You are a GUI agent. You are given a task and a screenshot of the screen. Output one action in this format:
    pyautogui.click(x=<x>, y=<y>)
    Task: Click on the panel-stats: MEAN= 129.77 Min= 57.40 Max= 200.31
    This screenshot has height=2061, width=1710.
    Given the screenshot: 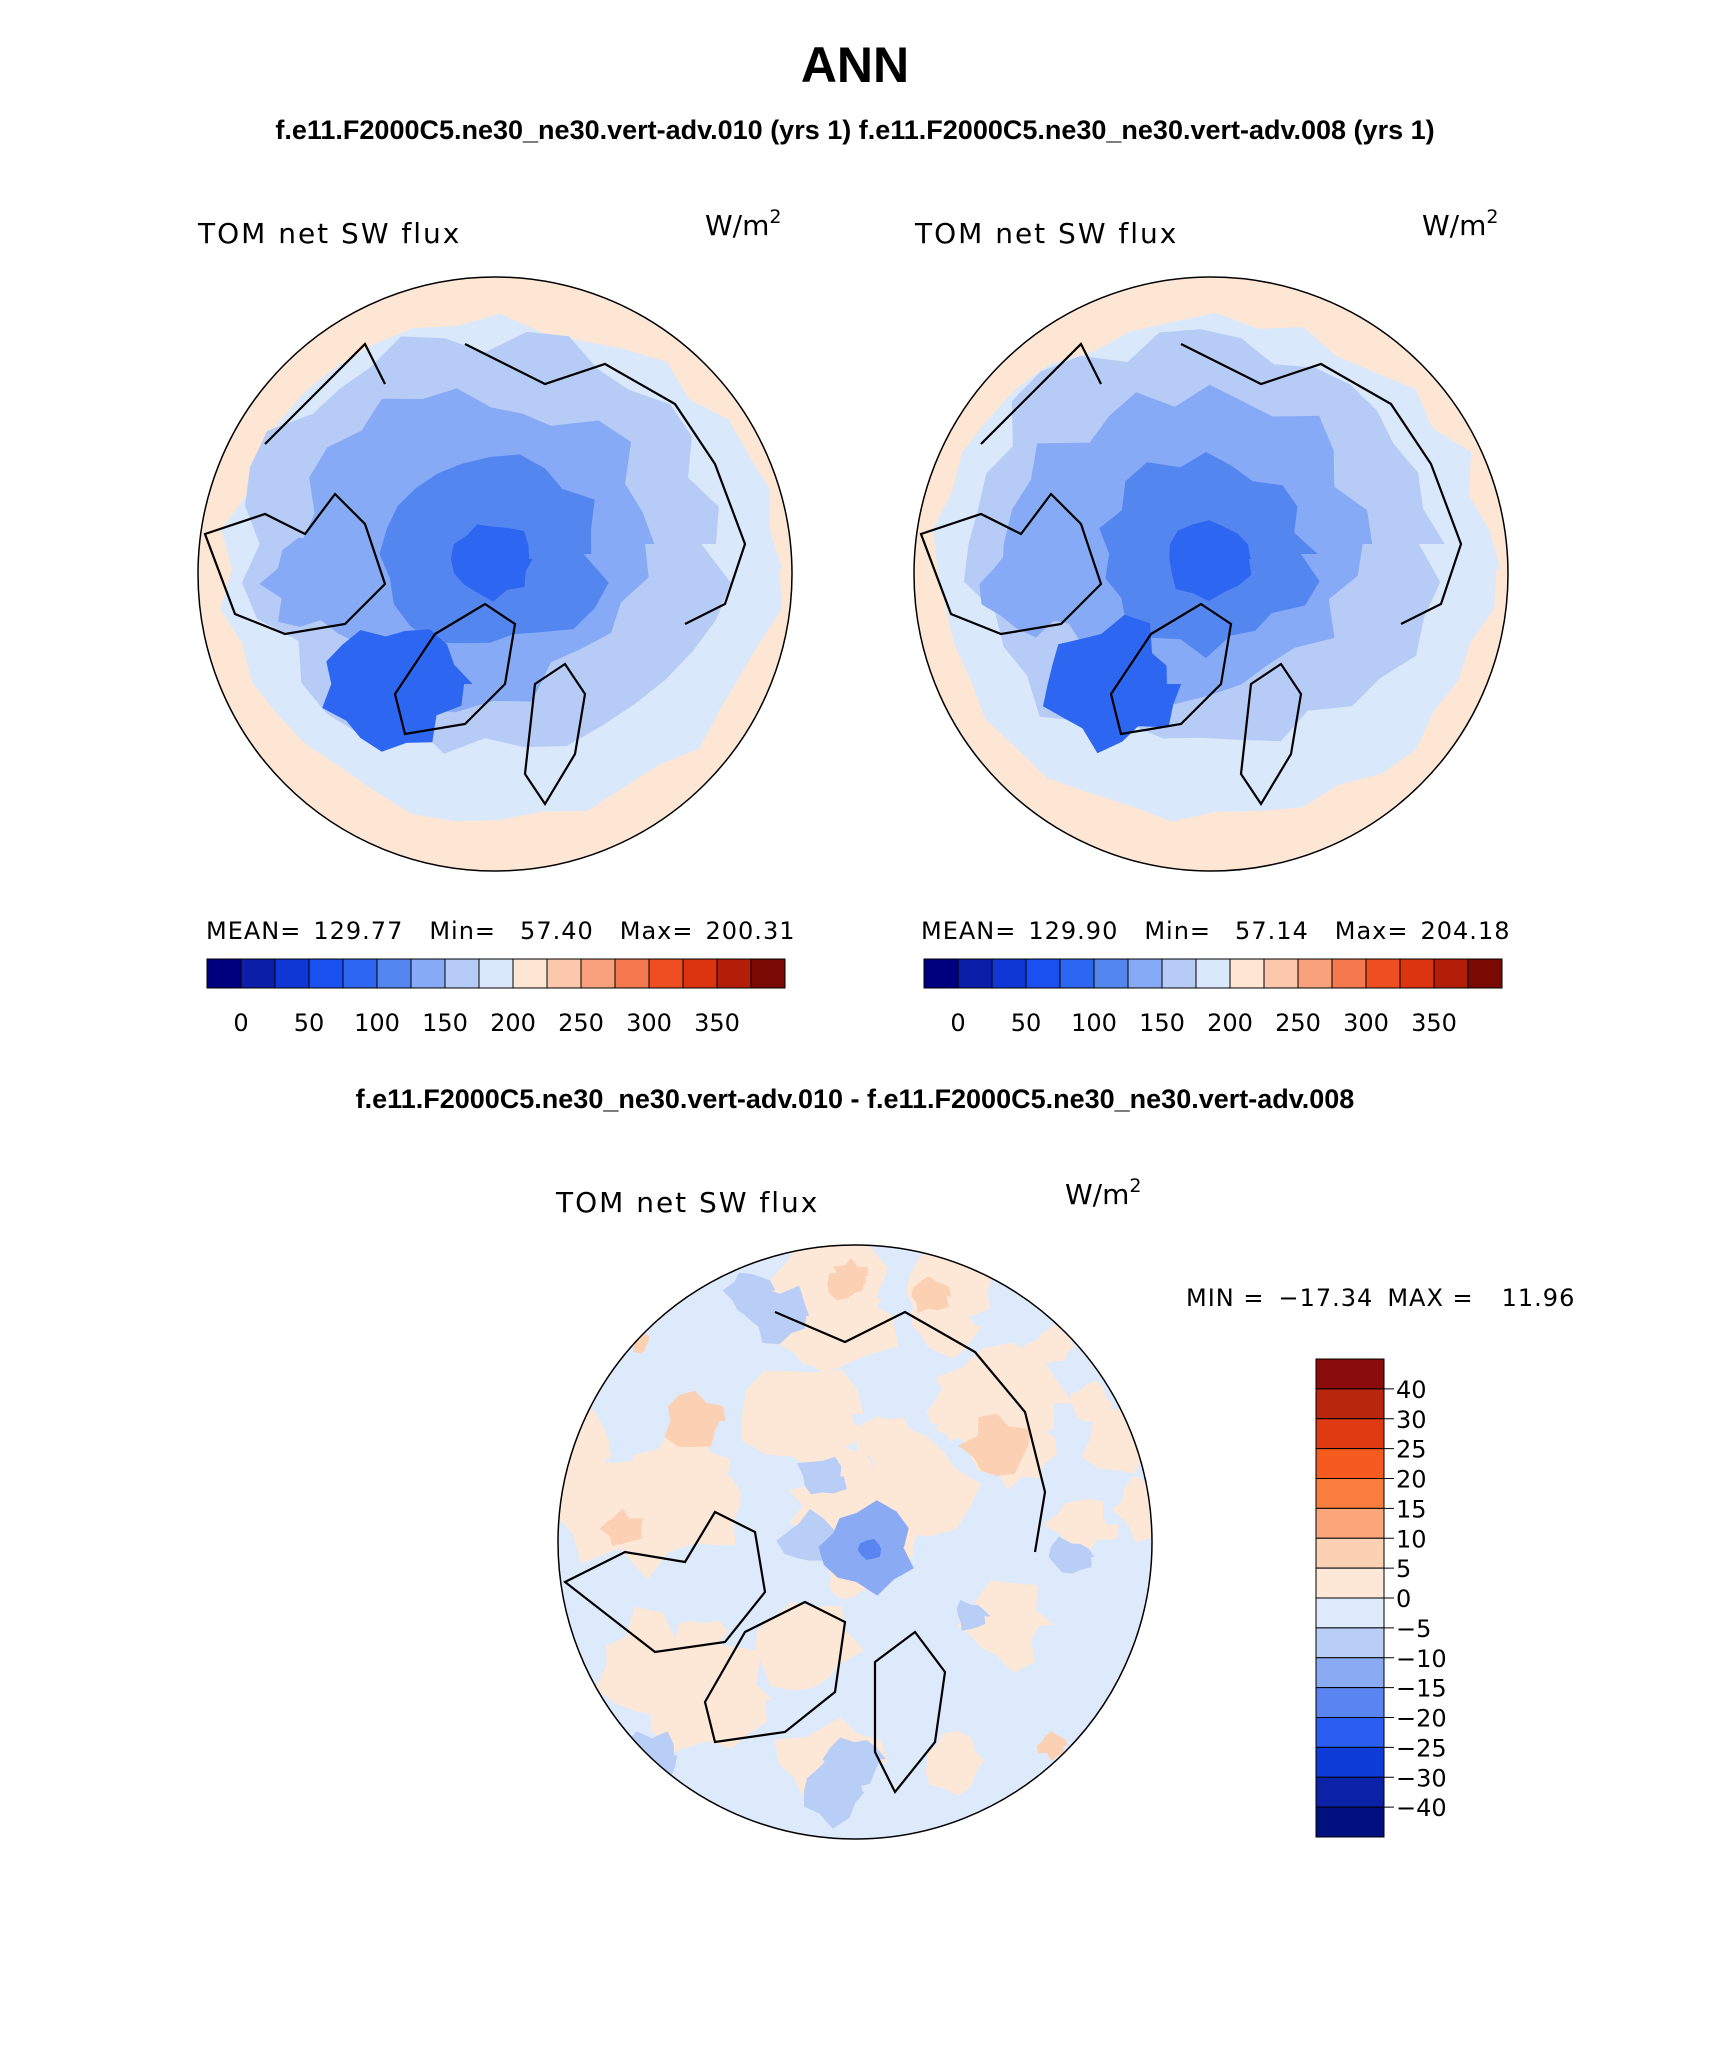 What is the action you would take?
    pyautogui.click(x=500, y=931)
    